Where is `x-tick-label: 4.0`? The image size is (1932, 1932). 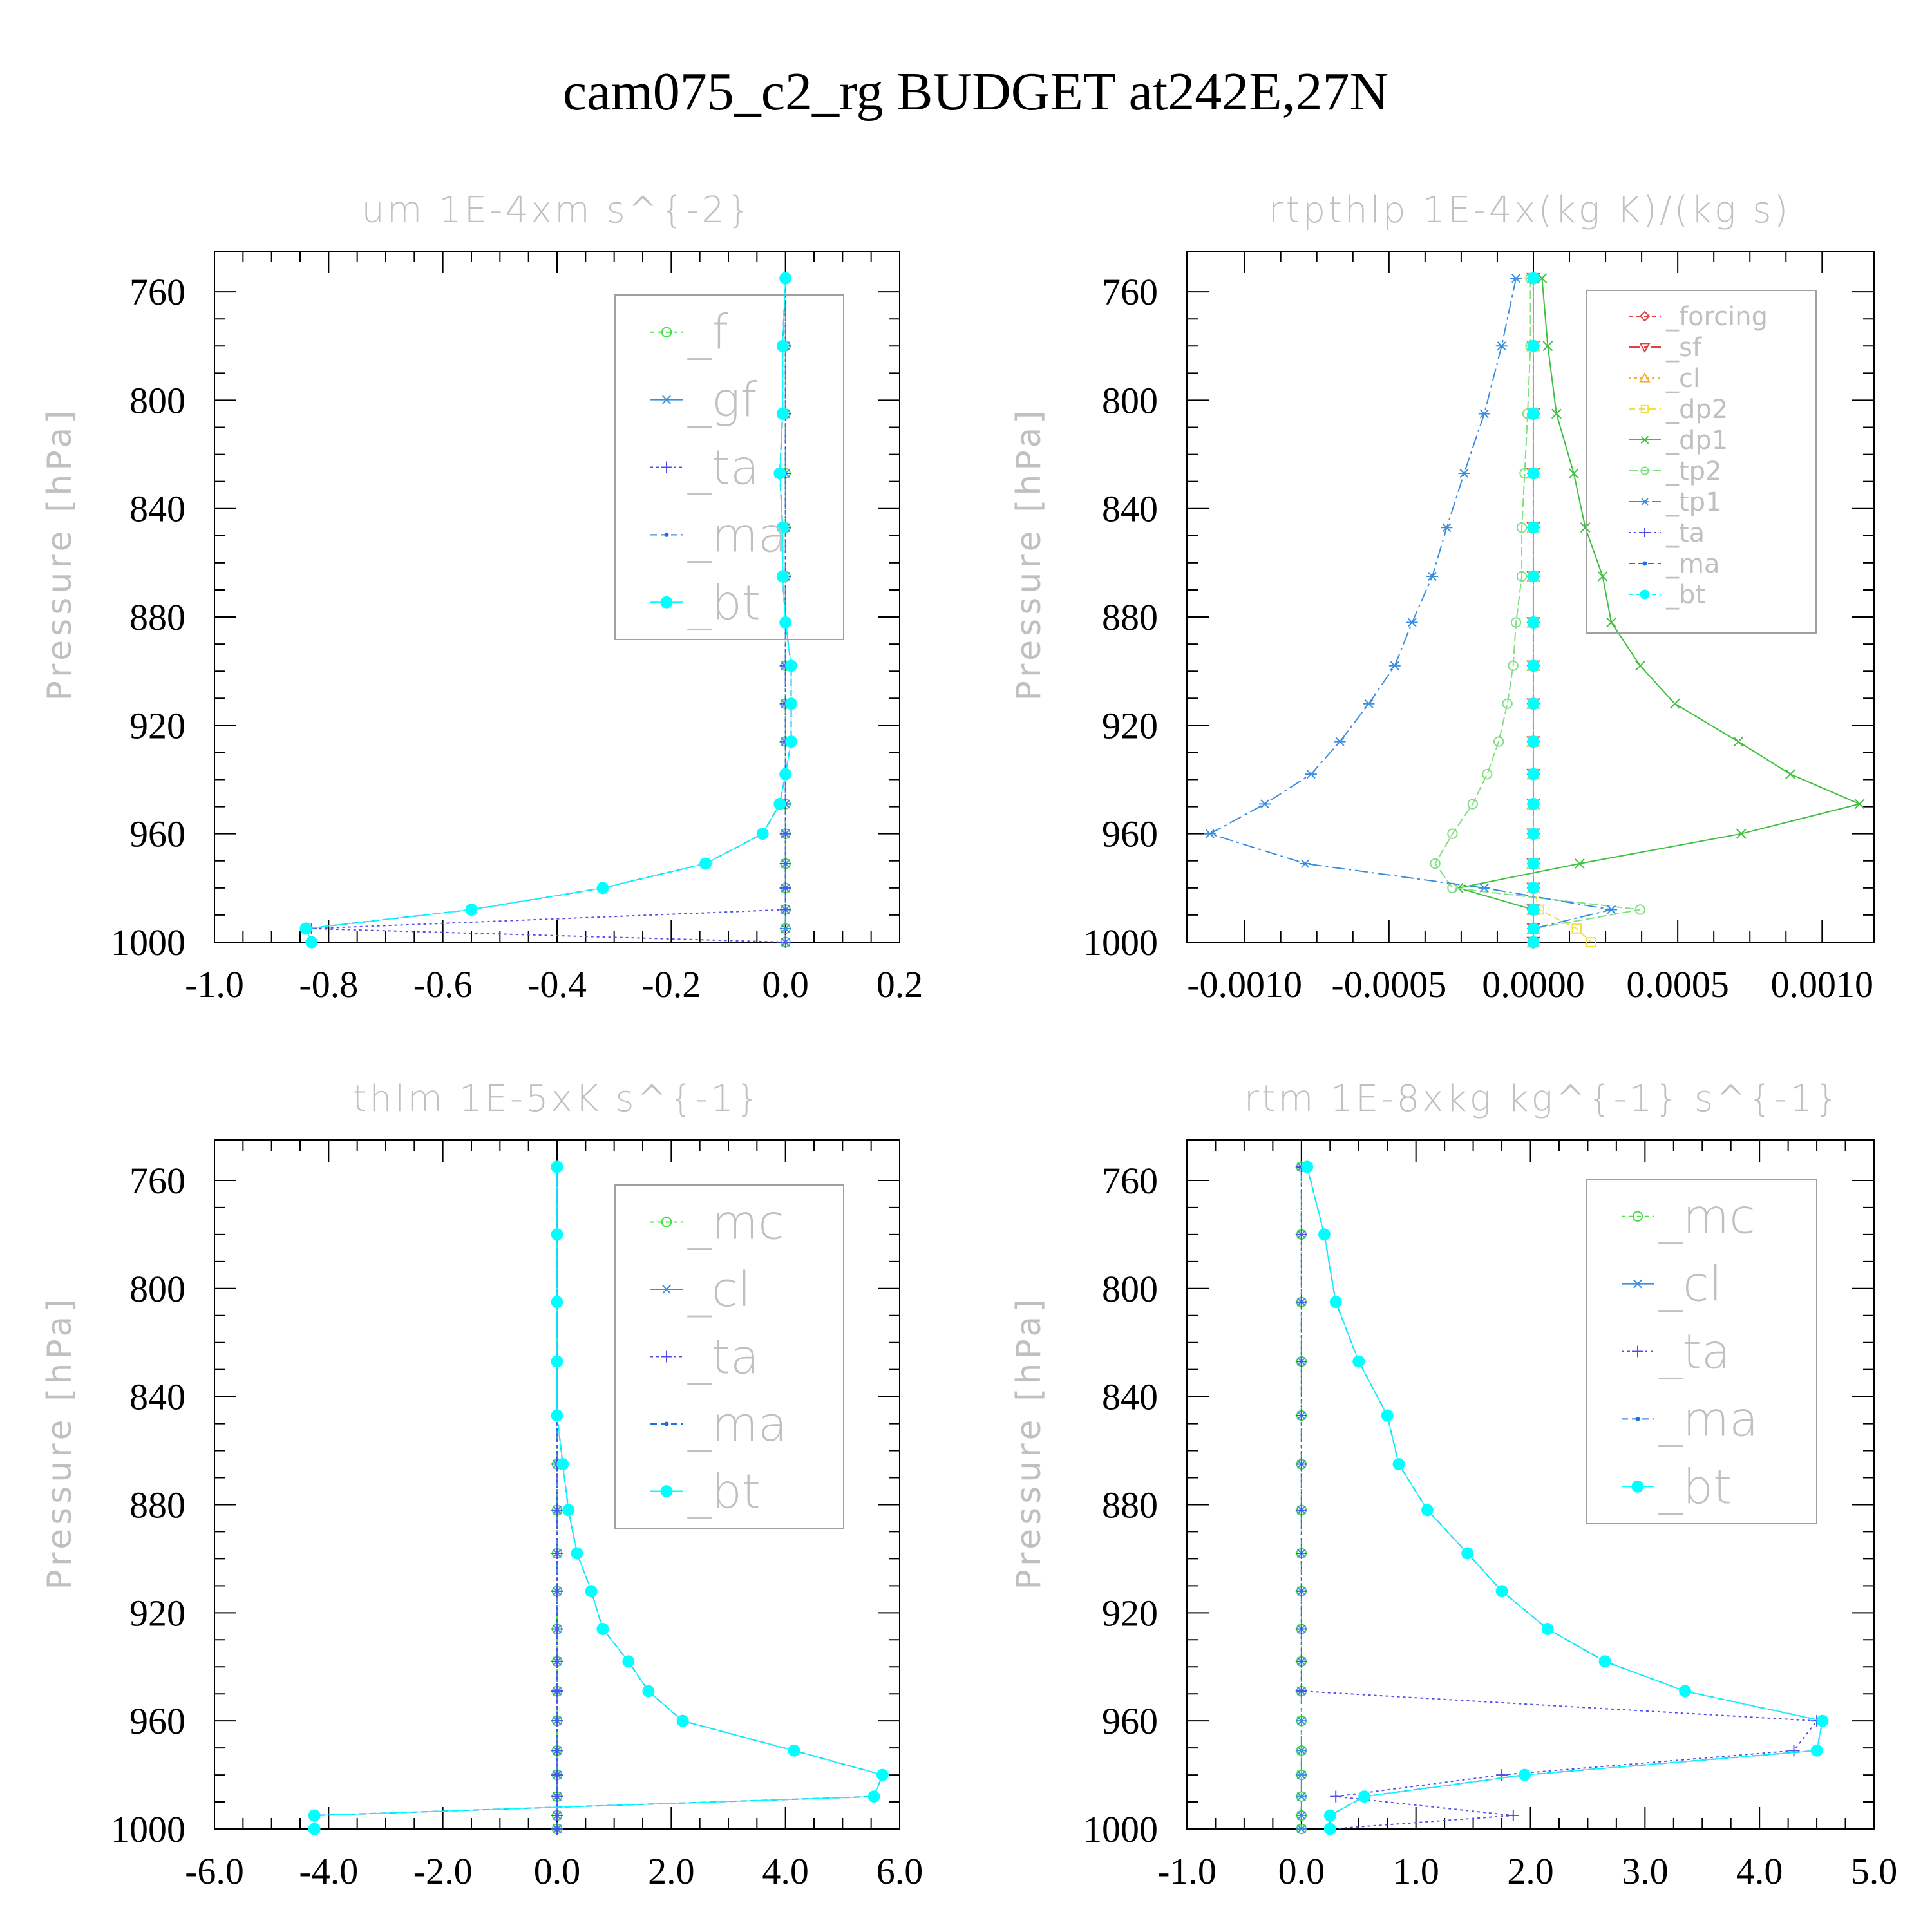 x-tick-label: 4.0 is located at coordinates (785, 1871).